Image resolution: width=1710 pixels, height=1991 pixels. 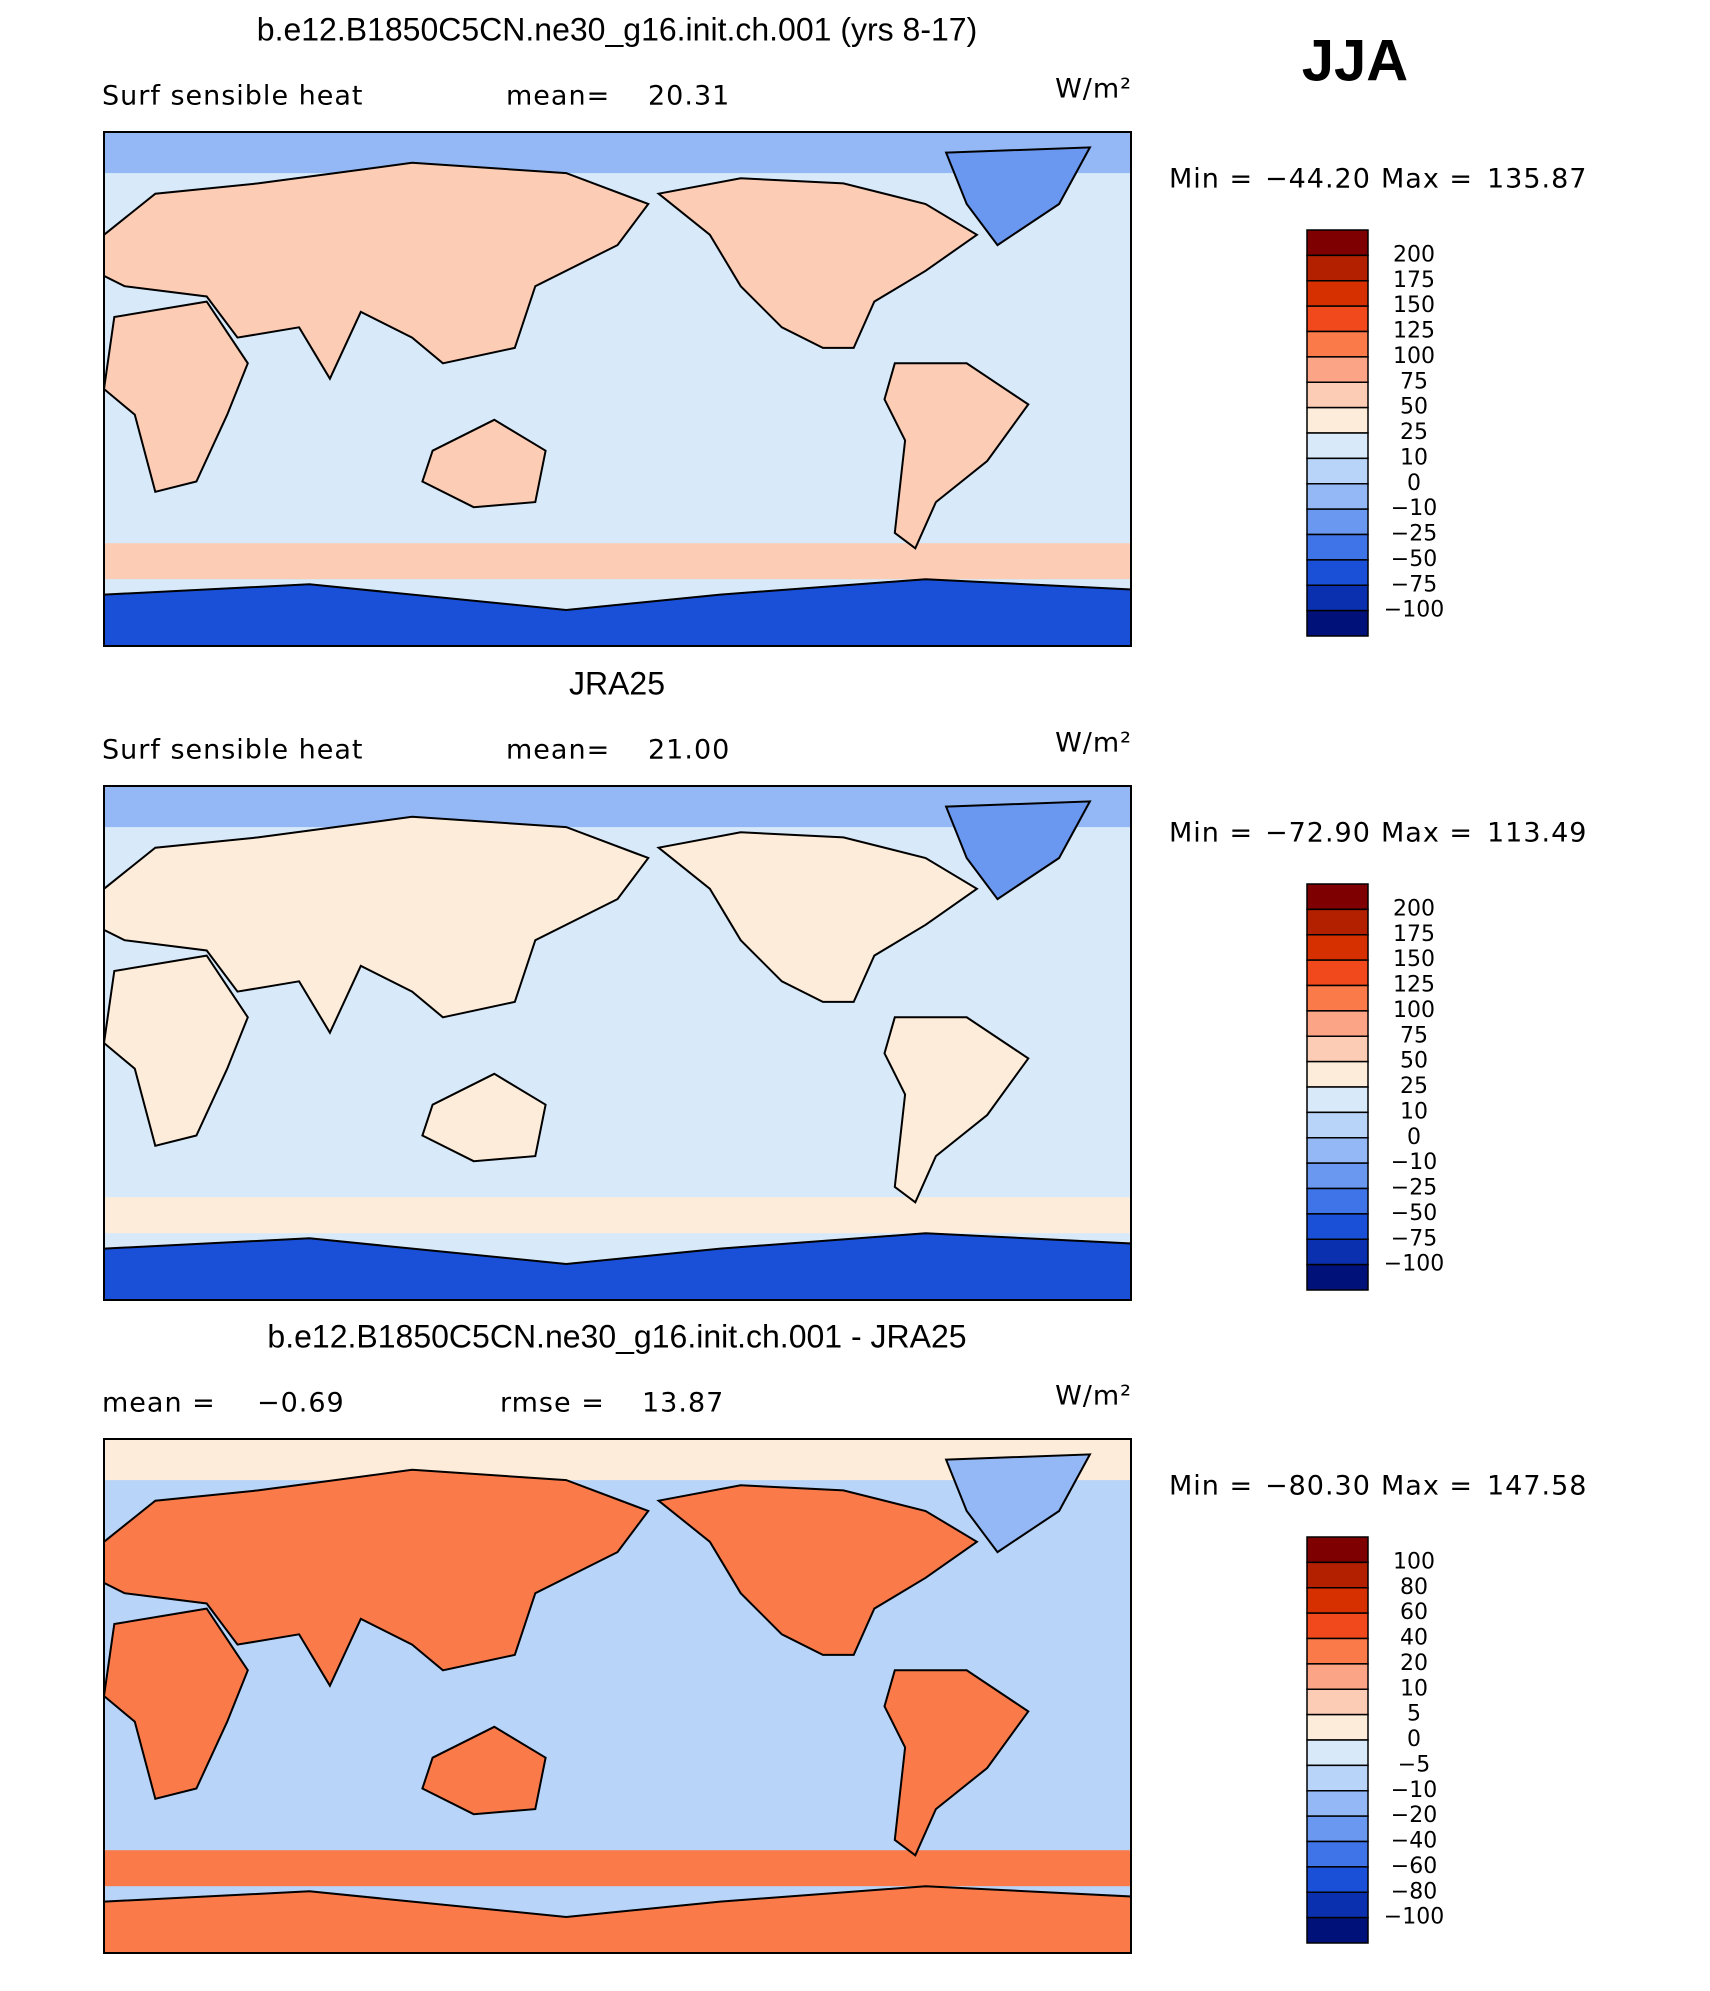 I want to click on colorbar-label: 10, so click(x=1414, y=1688).